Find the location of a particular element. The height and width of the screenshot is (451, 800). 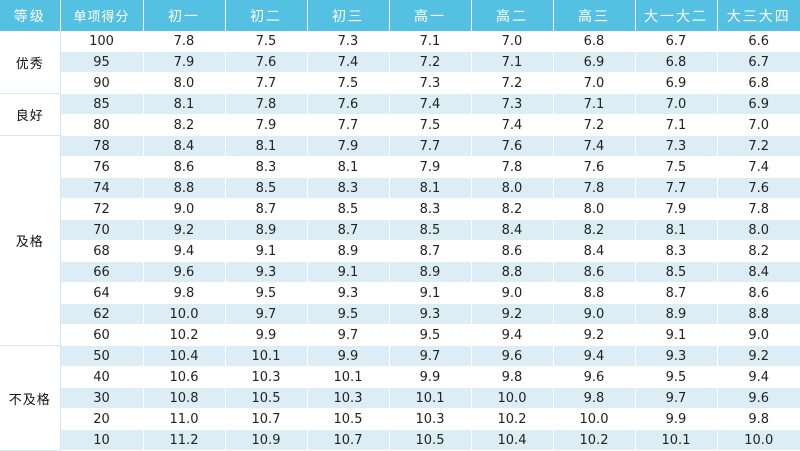

score-cell: 80 is located at coordinates (102, 125).